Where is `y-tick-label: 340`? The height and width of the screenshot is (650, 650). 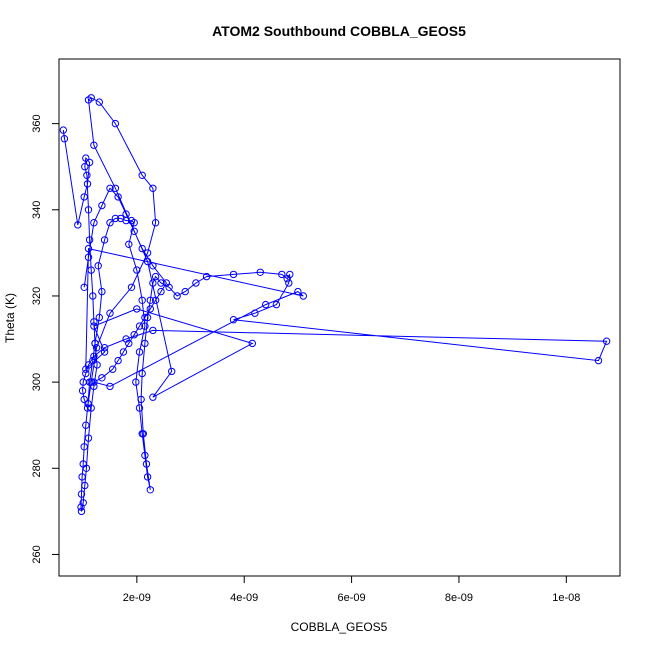 y-tick-label: 340 is located at coordinates (37, 210).